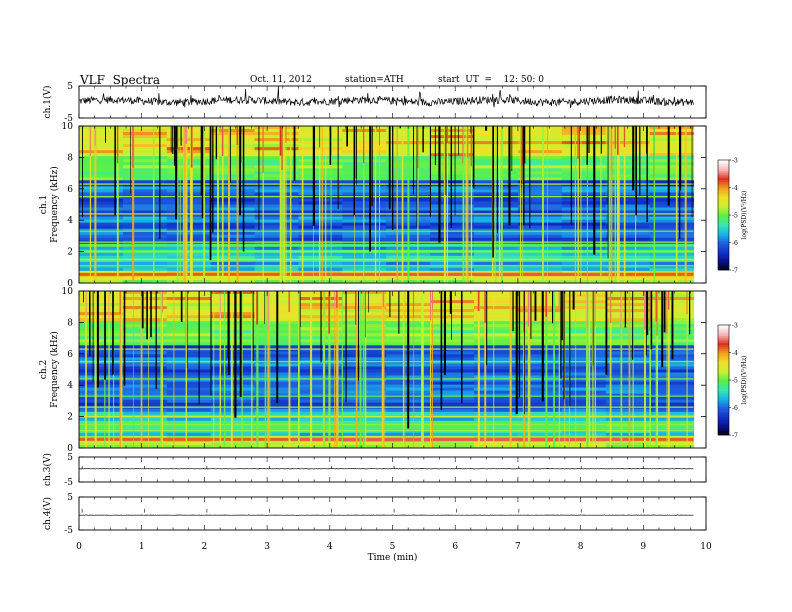 The width and height of the screenshot is (792, 612). Describe the element at coordinates (643, 547) in the screenshot. I see `xtick-label-9: 9` at that location.